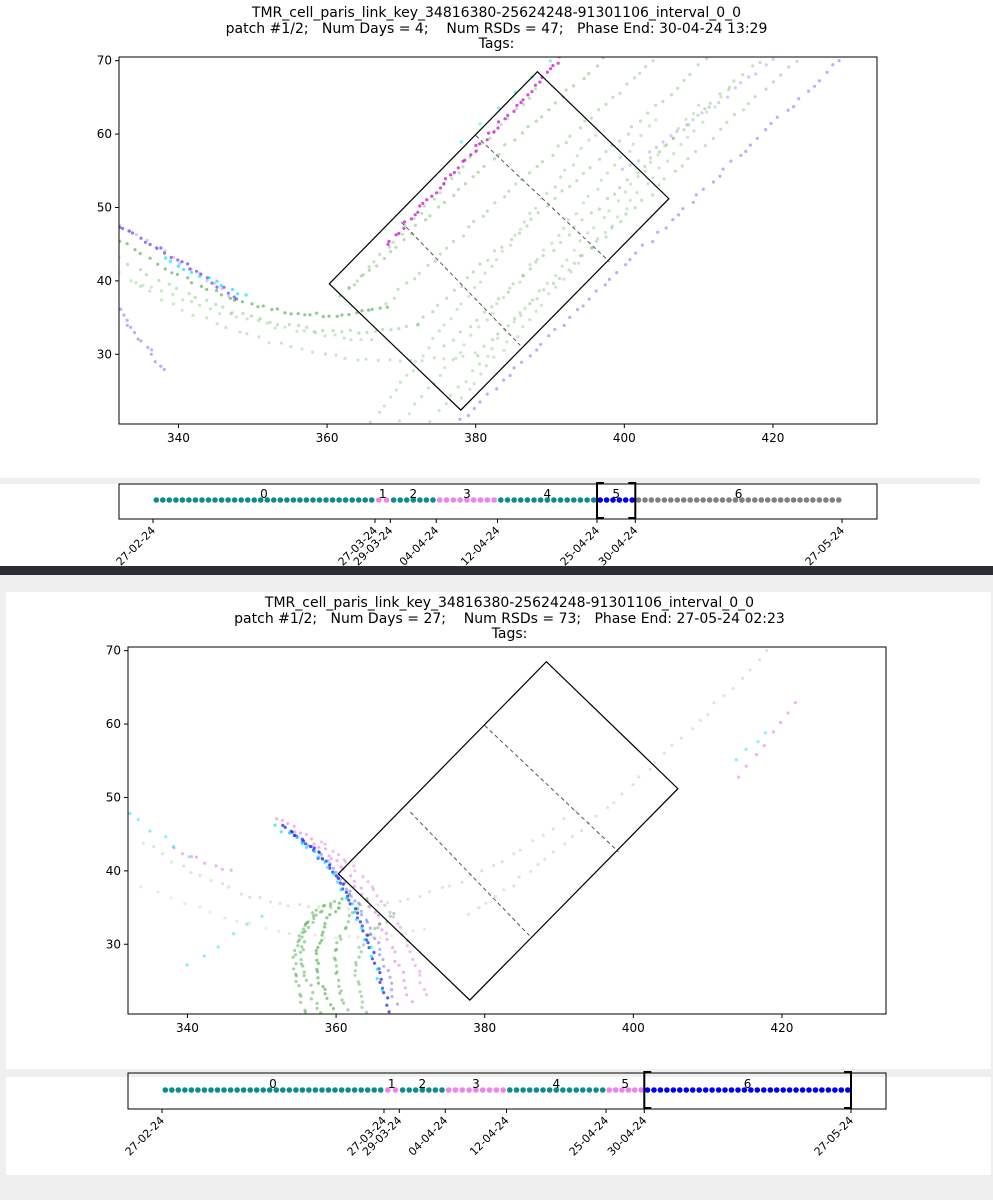  I want to click on x-tick-label: 420, so click(773, 438).